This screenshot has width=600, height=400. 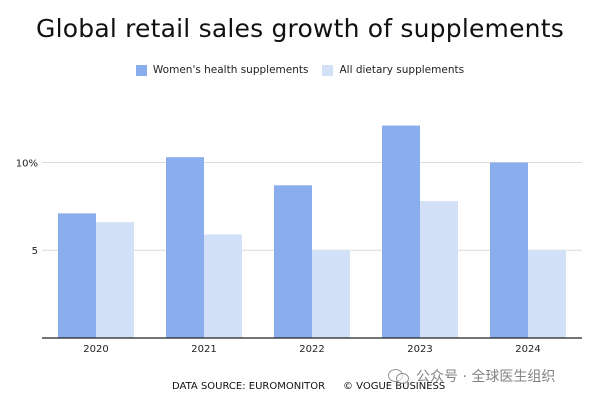 What do you see at coordinates (141, 70) in the screenshot?
I see `legend-swatch-womens-health` at bounding box center [141, 70].